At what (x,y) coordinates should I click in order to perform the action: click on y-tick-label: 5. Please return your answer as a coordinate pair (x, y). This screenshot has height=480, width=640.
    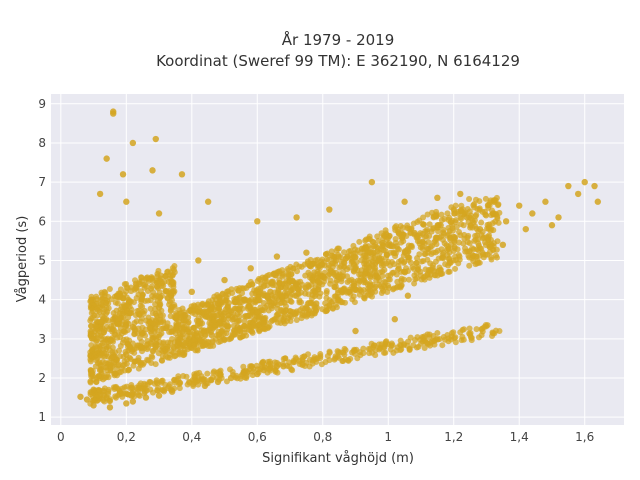
    Looking at the image, I should click on (42, 260).